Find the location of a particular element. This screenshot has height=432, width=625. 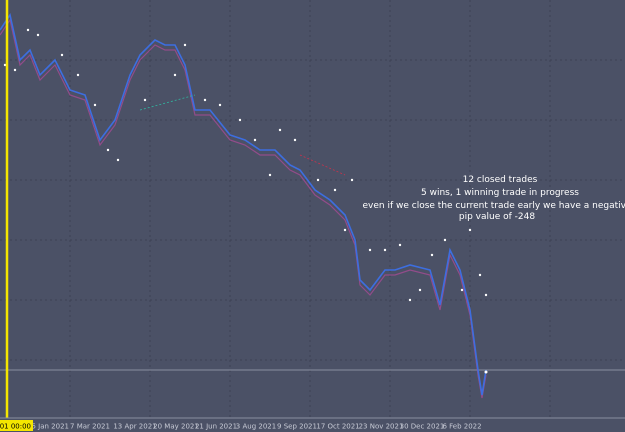

x-tick-label: 3 Aug 2021 is located at coordinates (256, 427).